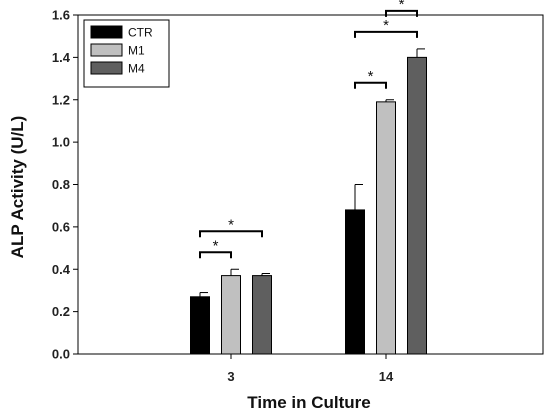  Describe the element at coordinates (126, 53) in the screenshot. I see `legend: CTR M1 M4` at that location.